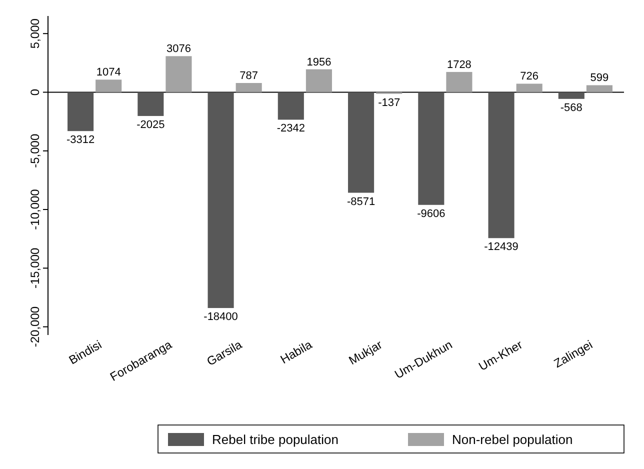 The image size is (644, 469). Describe the element at coordinates (178, 49) in the screenshot. I see `data-label: 3076` at that location.